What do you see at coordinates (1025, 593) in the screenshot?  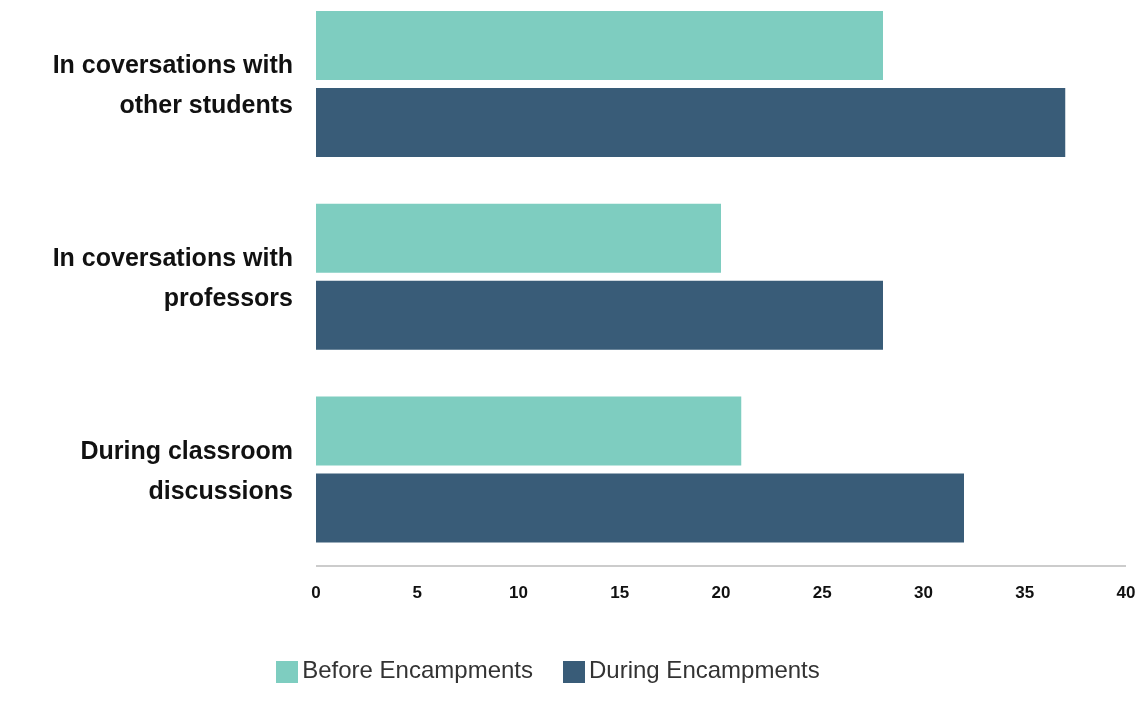 I see `x-tick-label: 35` at bounding box center [1025, 593].